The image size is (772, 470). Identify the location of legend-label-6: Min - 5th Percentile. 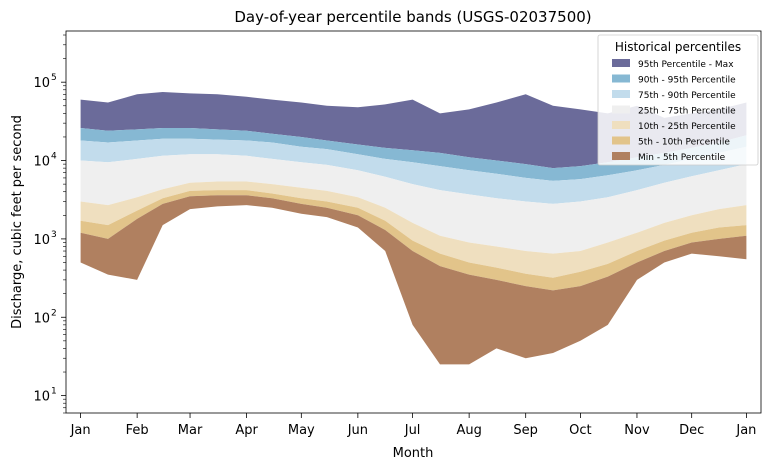
(682, 158).